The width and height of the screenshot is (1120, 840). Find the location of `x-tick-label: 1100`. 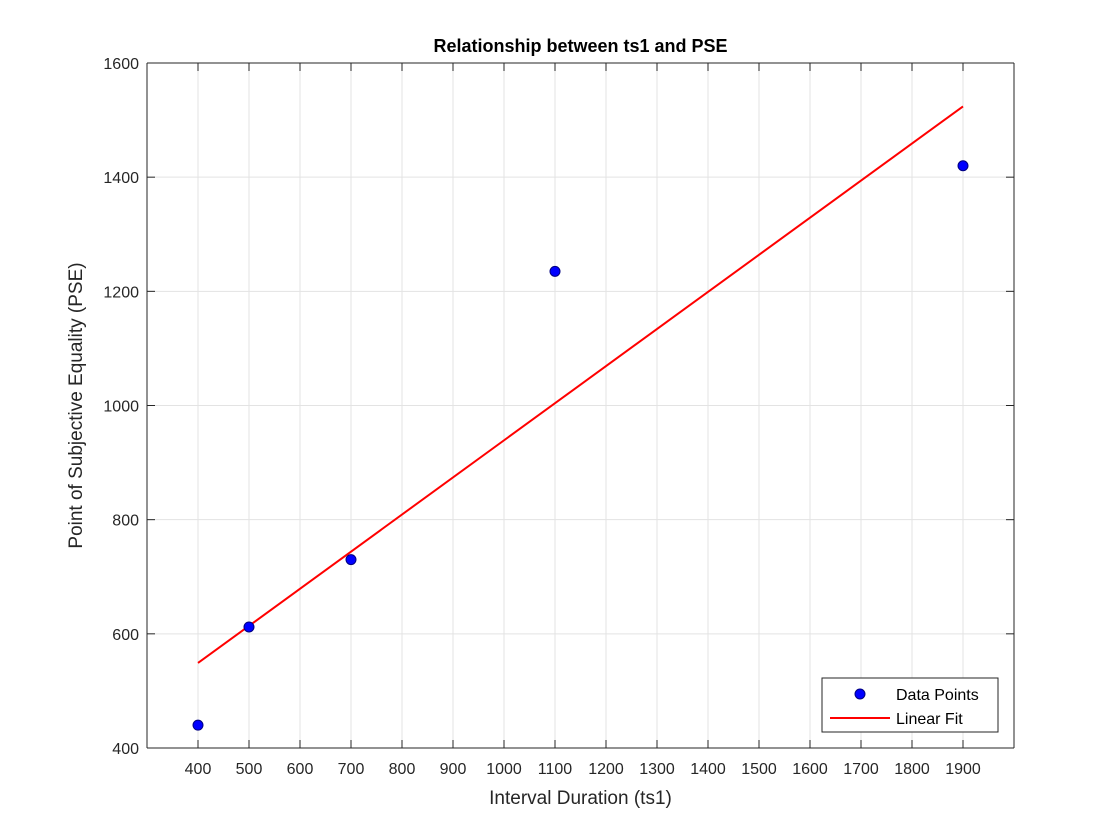

x-tick-label: 1100 is located at coordinates (555, 769).